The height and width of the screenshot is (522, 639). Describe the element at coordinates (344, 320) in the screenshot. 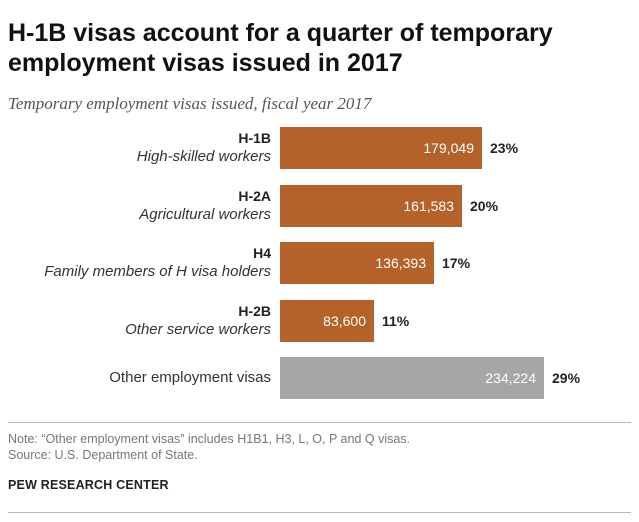

I see `bar-value-label: 83,600` at that location.